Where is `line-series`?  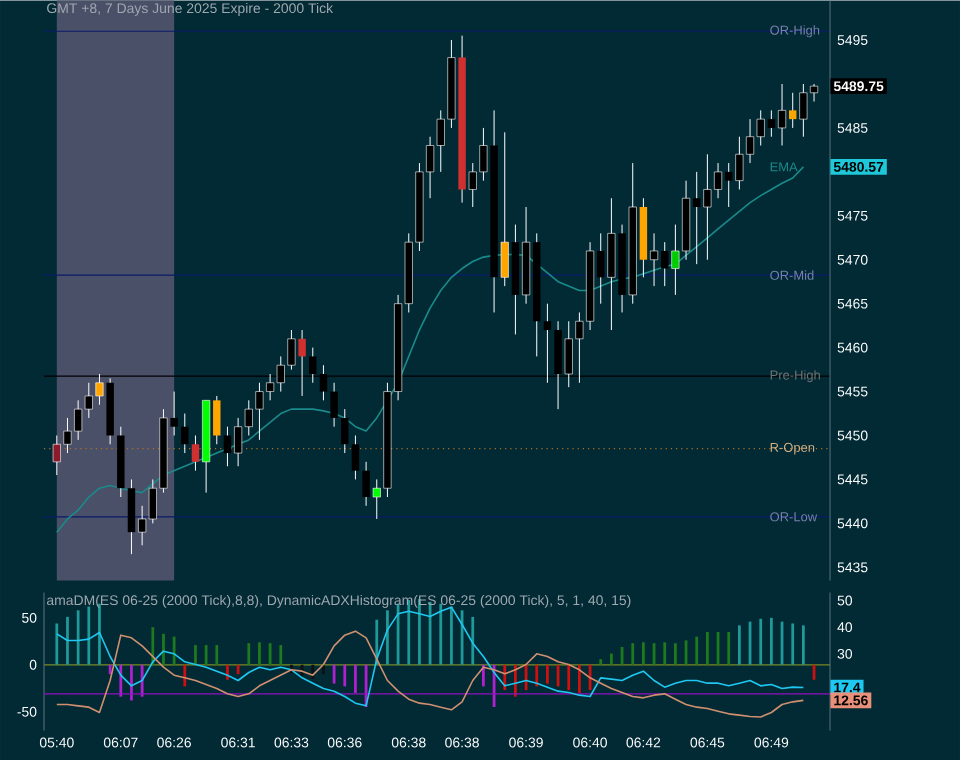 line-series is located at coordinates (430, 656).